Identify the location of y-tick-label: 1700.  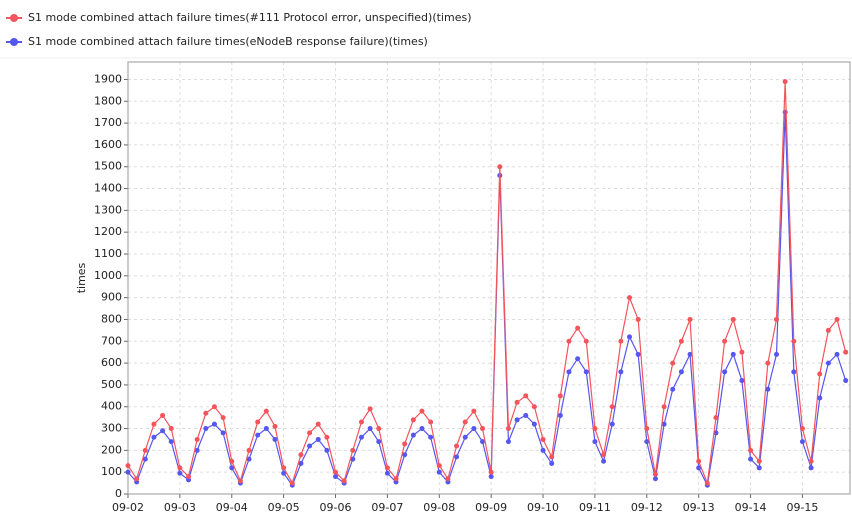
(108, 122).